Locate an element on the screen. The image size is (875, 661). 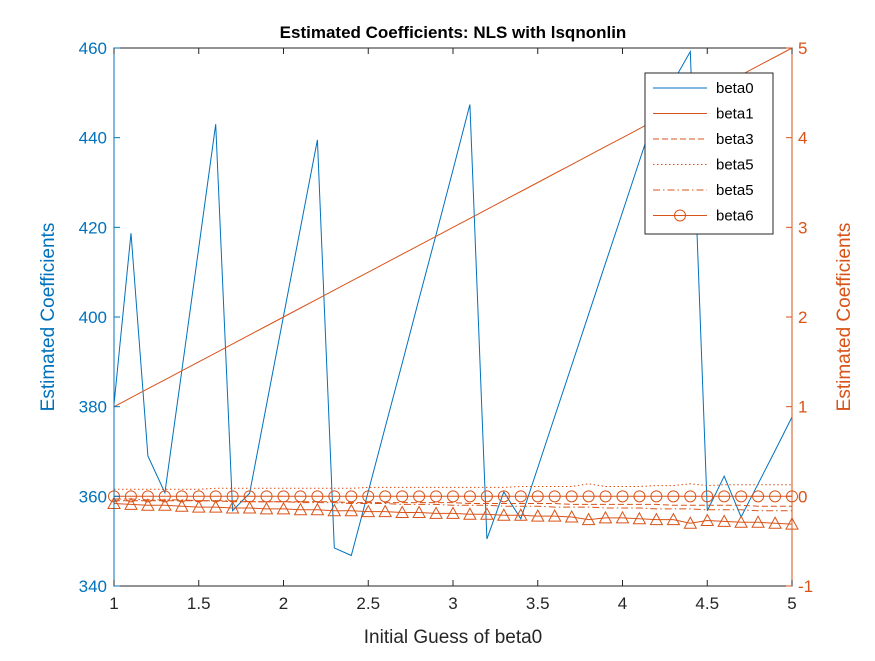
y-right-tick-label: 4 is located at coordinates (802, 138).